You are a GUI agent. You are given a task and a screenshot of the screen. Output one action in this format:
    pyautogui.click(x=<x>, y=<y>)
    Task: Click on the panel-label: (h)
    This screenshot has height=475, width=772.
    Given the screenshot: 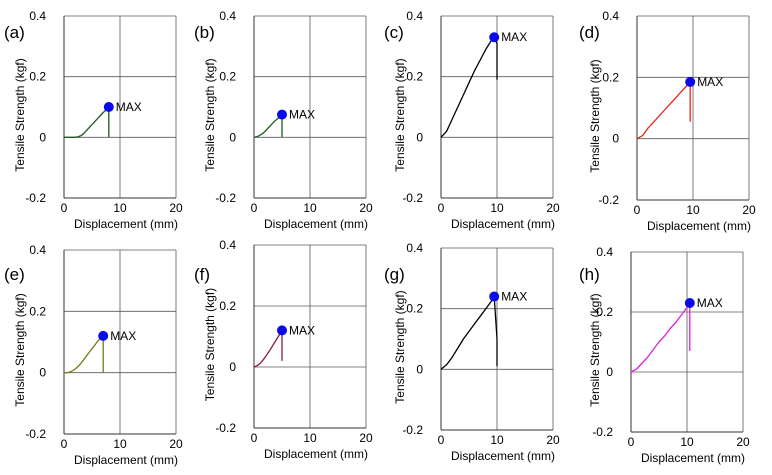 What is the action you would take?
    pyautogui.click(x=589, y=274)
    